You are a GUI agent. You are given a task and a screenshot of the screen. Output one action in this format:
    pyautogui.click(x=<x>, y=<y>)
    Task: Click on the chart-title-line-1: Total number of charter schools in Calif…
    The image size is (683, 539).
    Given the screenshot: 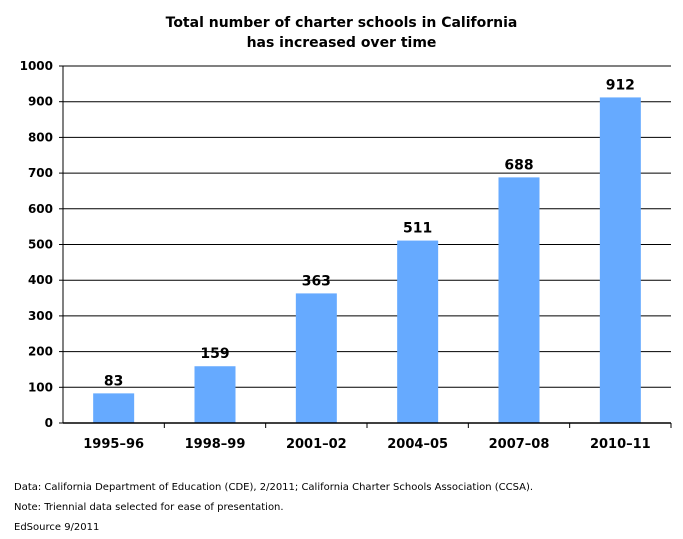 What is the action you would take?
    pyautogui.click(x=341, y=23)
    